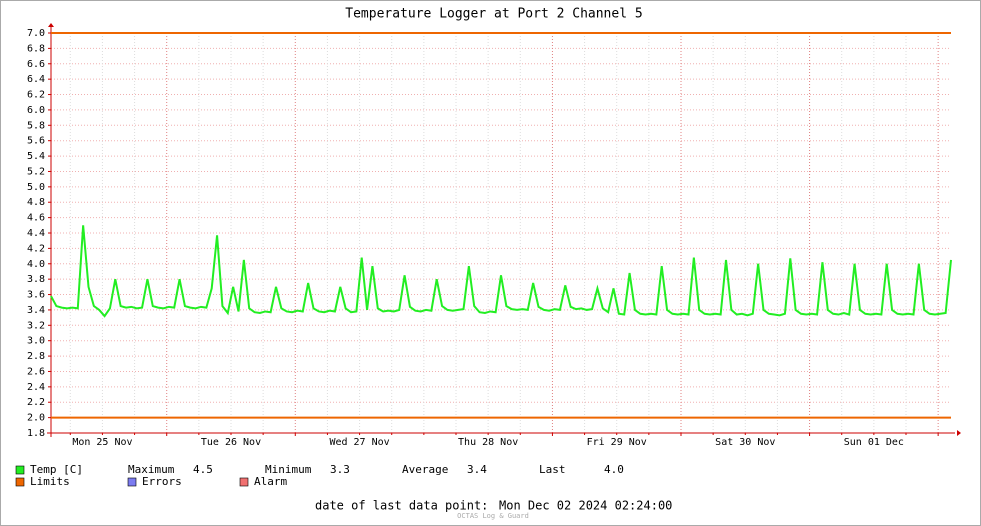  Describe the element at coordinates (231, 442) in the screenshot. I see `x-tick-label: Tue 26 Nov` at that location.